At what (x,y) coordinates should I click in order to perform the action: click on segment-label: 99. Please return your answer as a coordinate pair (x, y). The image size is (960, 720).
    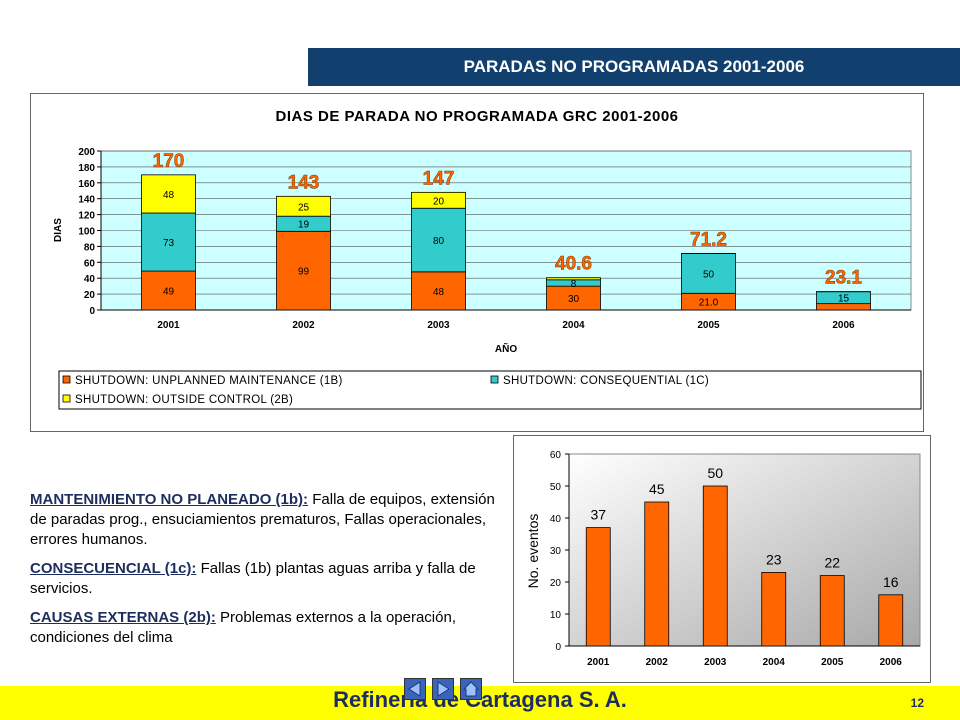
    Looking at the image, I should click on (304, 272).